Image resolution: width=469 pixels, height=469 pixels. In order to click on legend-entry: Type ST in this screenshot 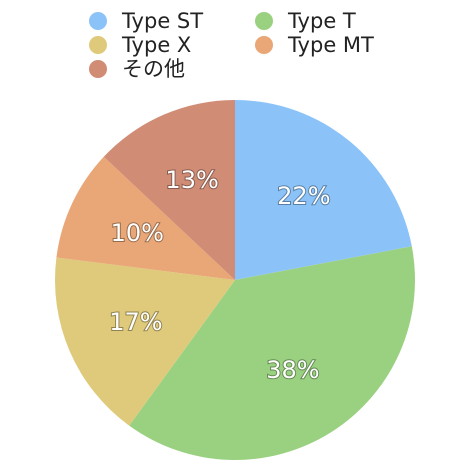, I will do `click(162, 21)`.